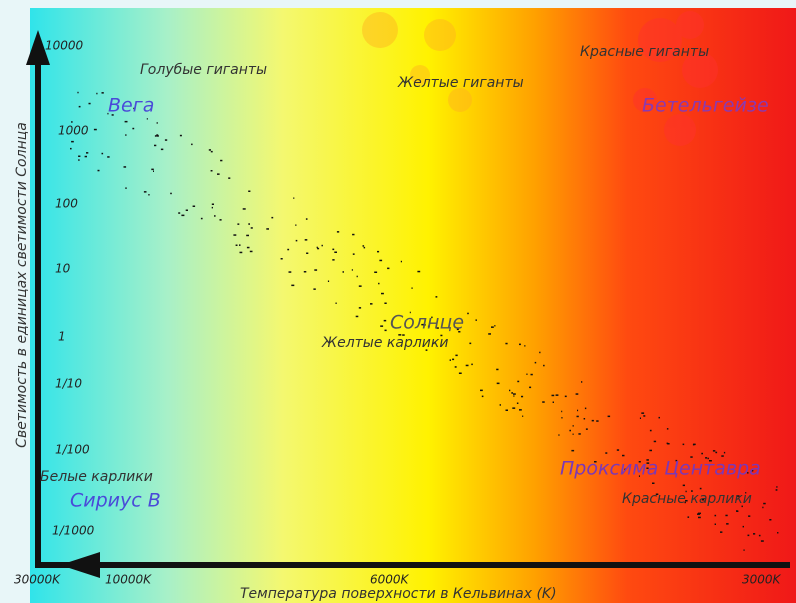 This screenshot has width=796, height=603. What do you see at coordinates (203, 70) in the screenshot?
I see `region-label: Голубые гиганты` at bounding box center [203, 70].